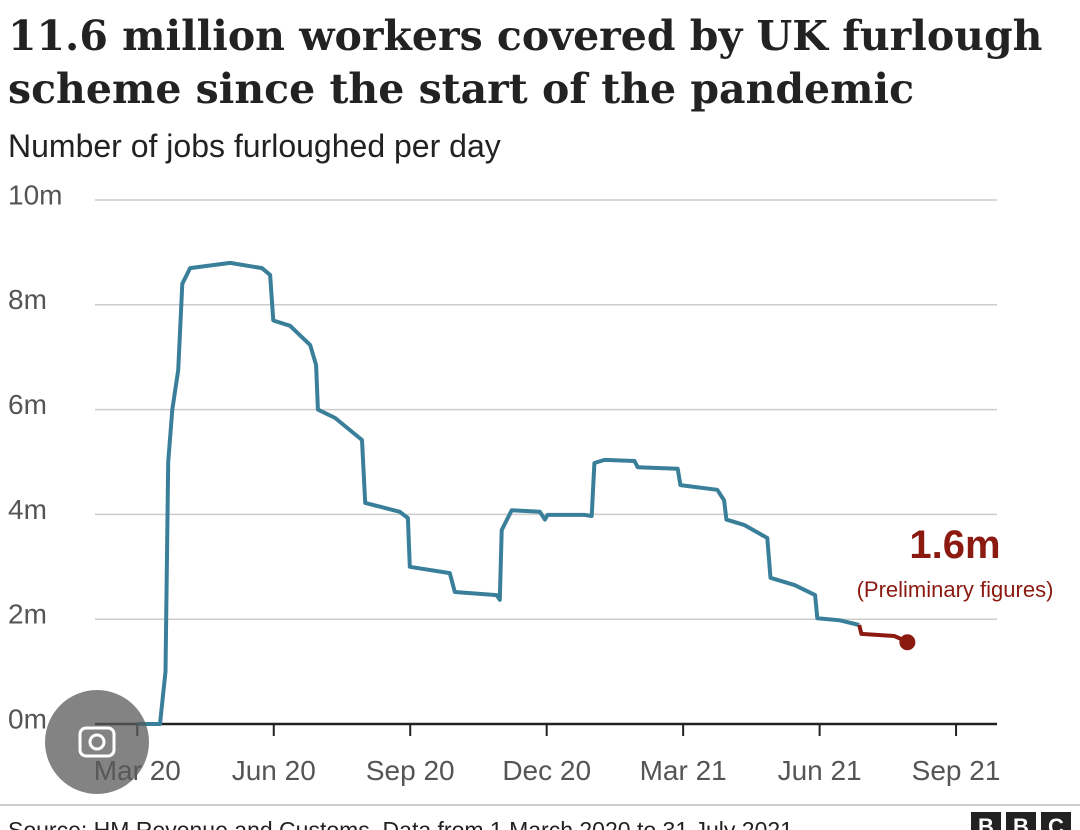 The height and width of the screenshot is (830, 1080). Describe the element at coordinates (27, 299) in the screenshot. I see `y-tick-label: 8m` at that location.